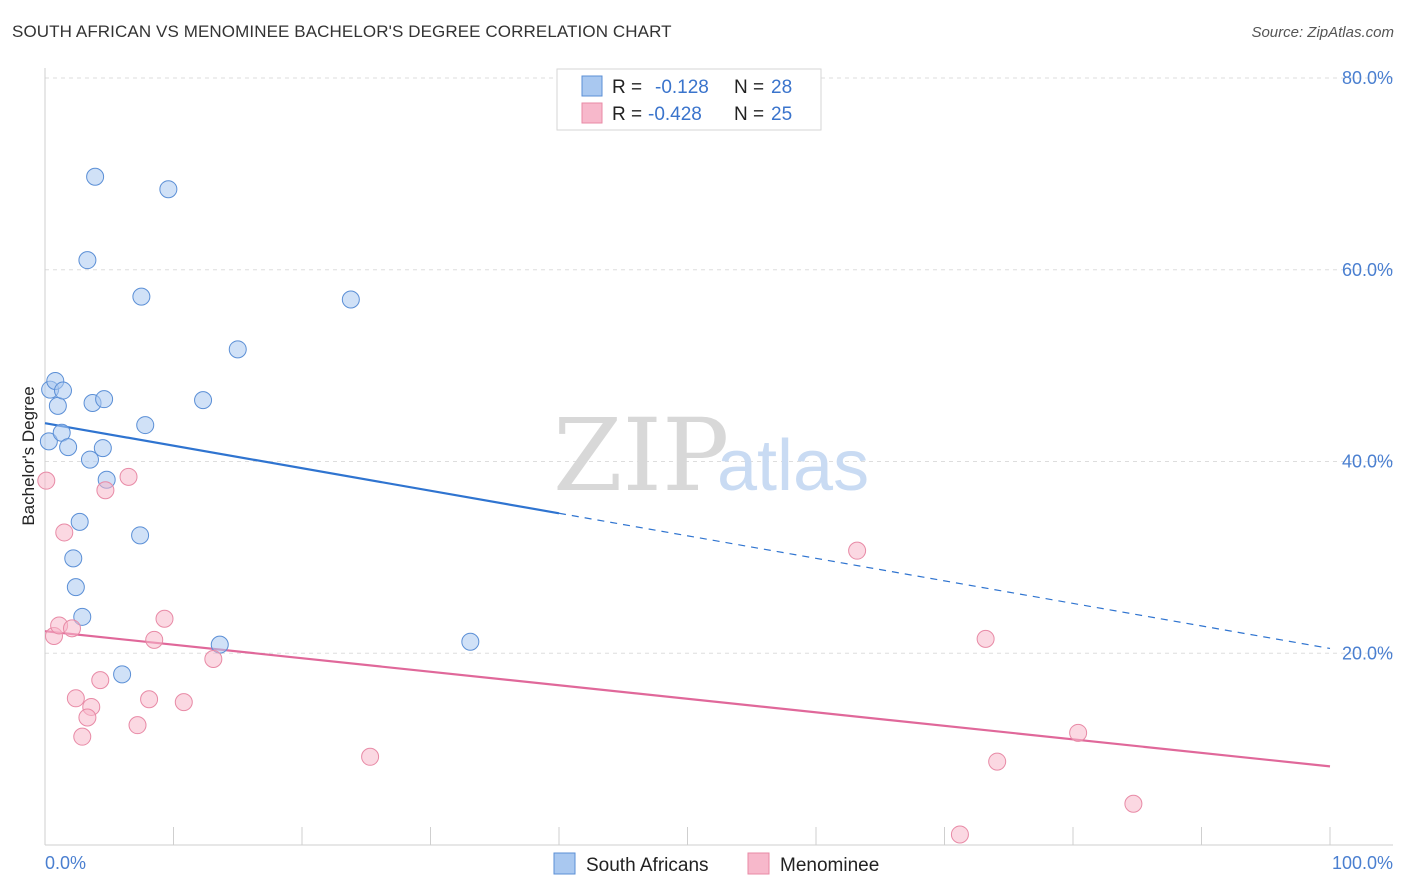 Image resolution: width=1406 pixels, height=892 pixels. Describe the element at coordinates (641, 455) in the screenshot. I see `watermark-zip: ZIP` at that location.